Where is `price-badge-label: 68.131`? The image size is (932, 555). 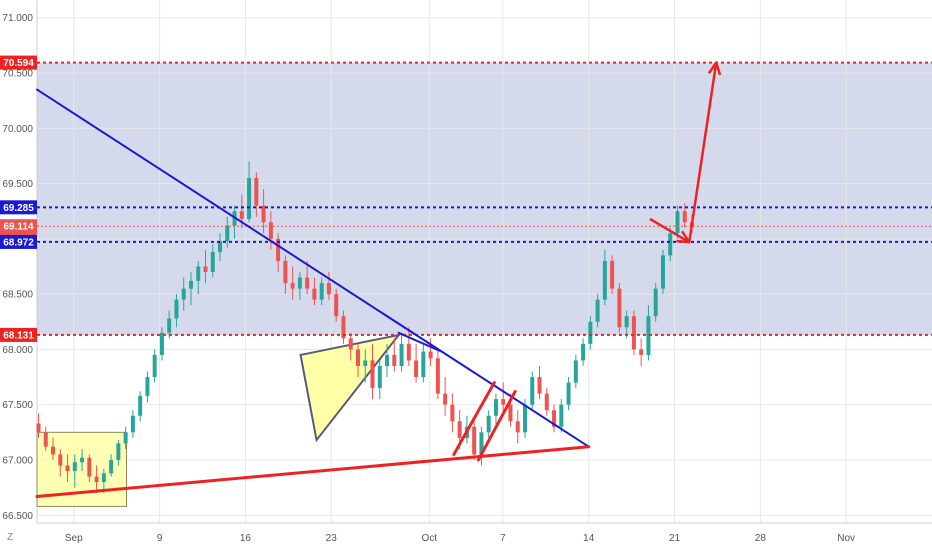 price-badge-label: 68.131 is located at coordinates (18, 335).